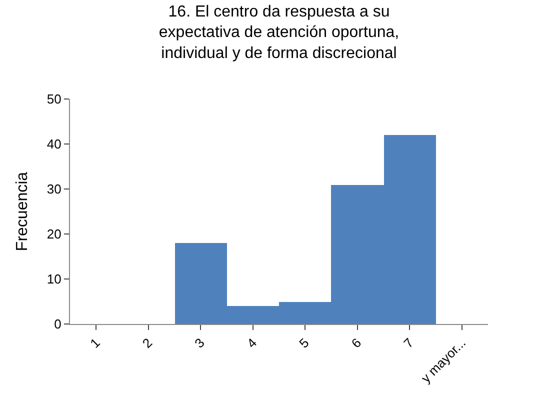  What do you see at coordinates (54, 99) in the screenshot?
I see `y-tick-label: 50` at bounding box center [54, 99].